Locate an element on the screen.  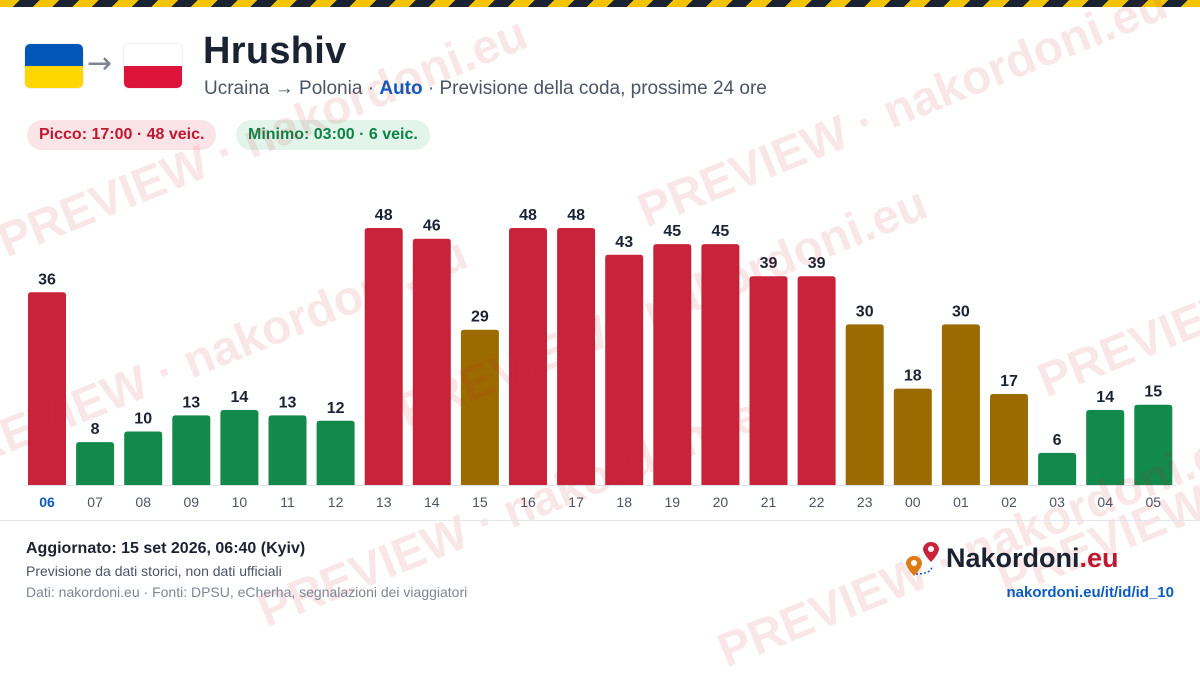
brand-logo-group: Nakordoni .eu is located at coordinates (1010, 558).